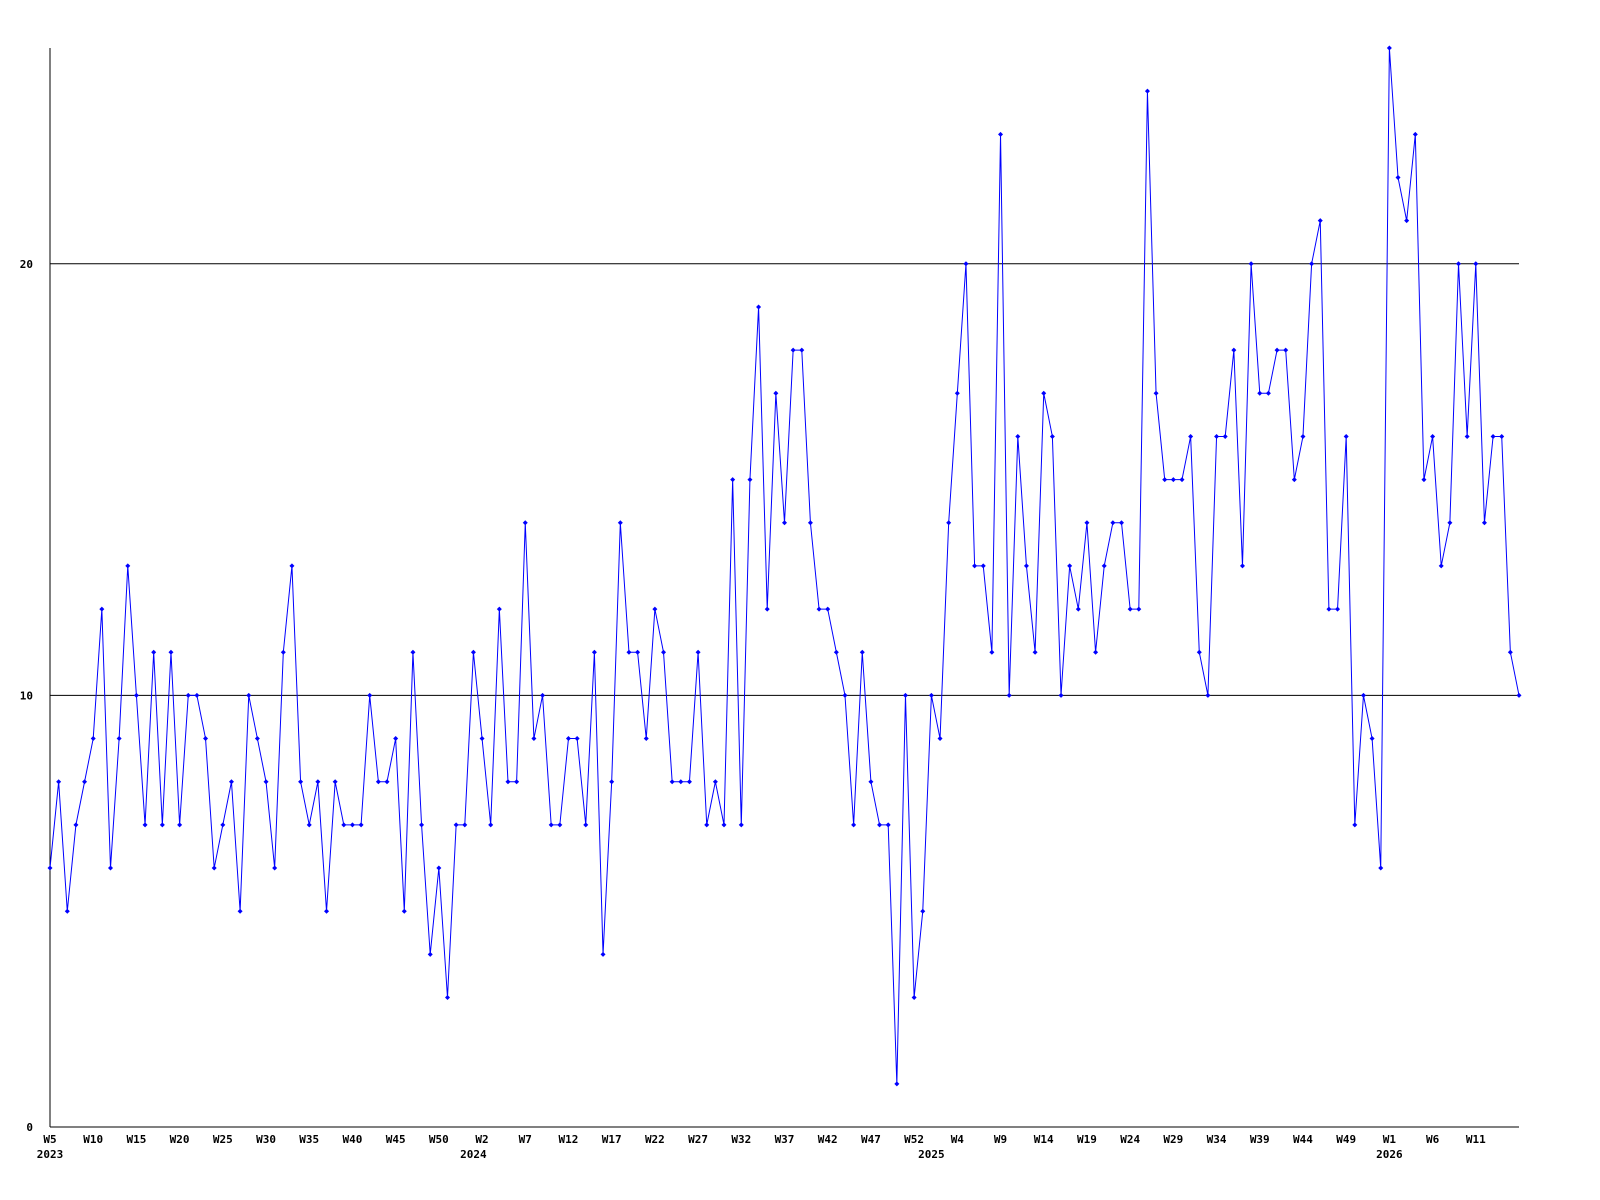 This screenshot has height=1200, width=1600. Describe the element at coordinates (871, 1139) in the screenshot. I see `x-tick-label: W47` at that location.